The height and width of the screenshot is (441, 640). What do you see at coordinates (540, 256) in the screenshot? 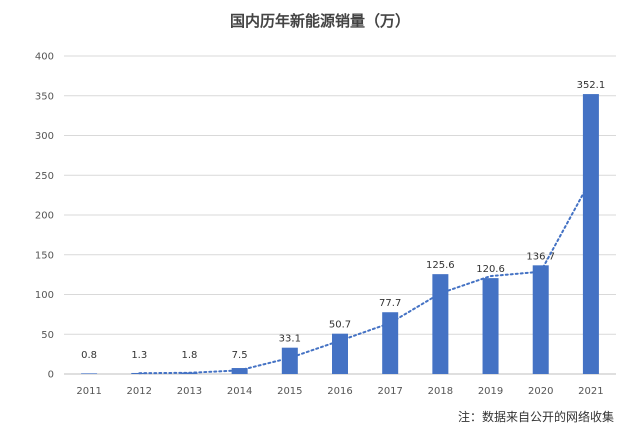
I see `data-label: 136.7` at bounding box center [540, 256].